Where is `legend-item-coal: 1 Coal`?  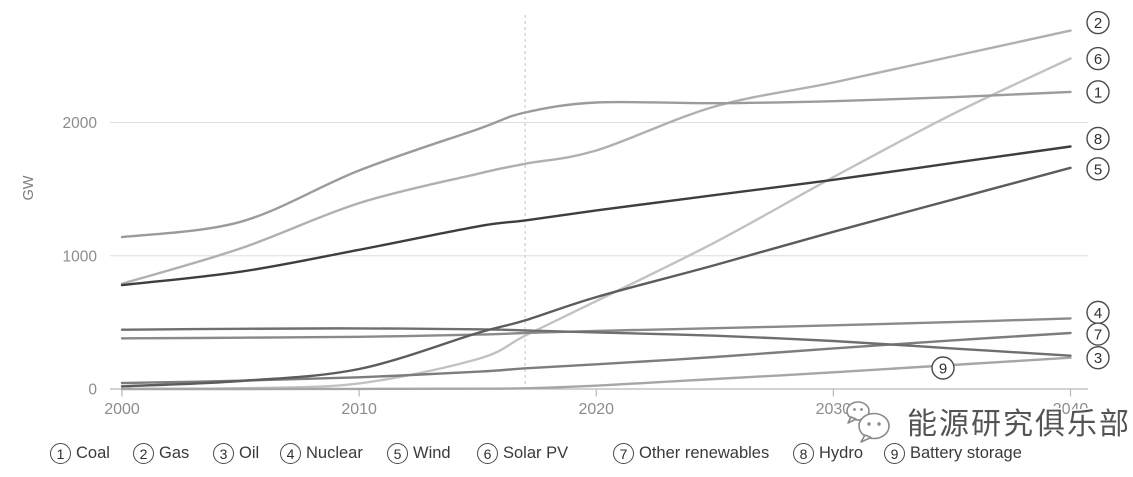
legend-item-coal: 1 Coal is located at coordinates (80, 453).